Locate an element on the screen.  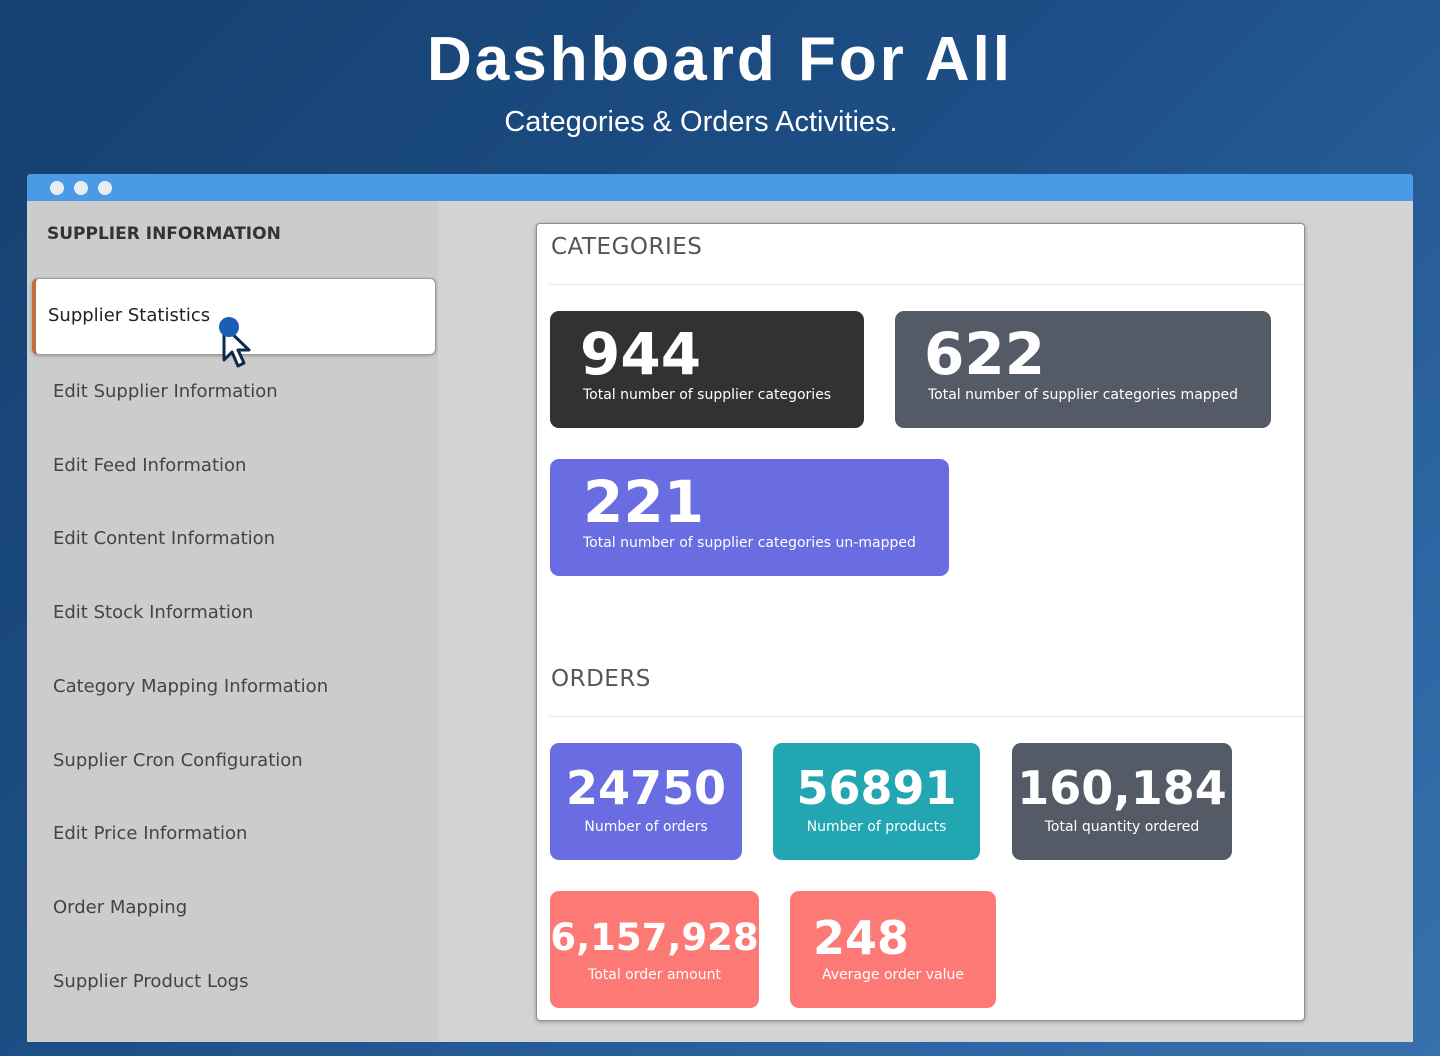
sidebar-item-order-mapping: Order Mapping is located at coordinates (120, 907).